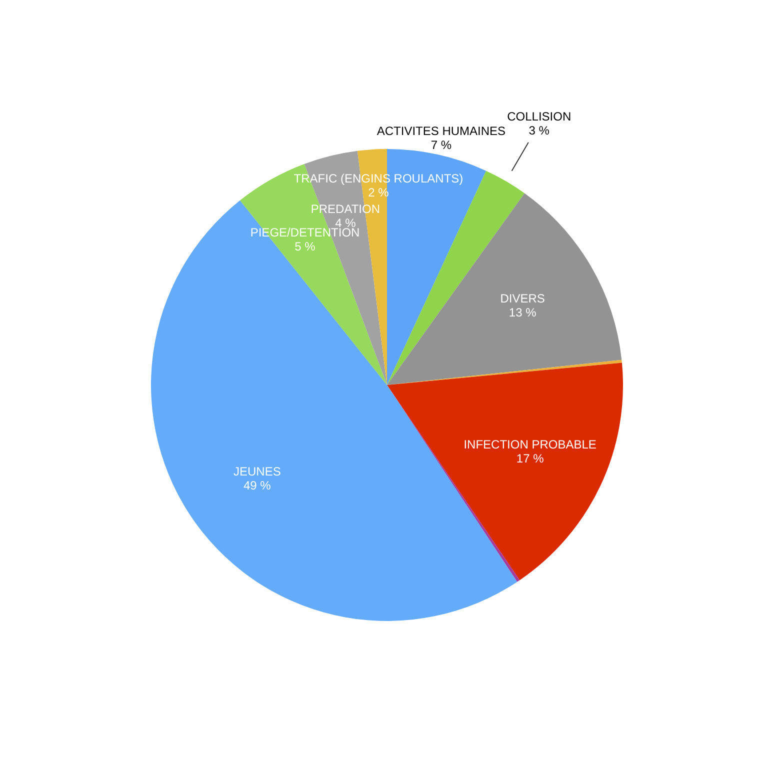 This screenshot has height=773, width=773. I want to click on slice-label: JEUNES, so click(257, 471).